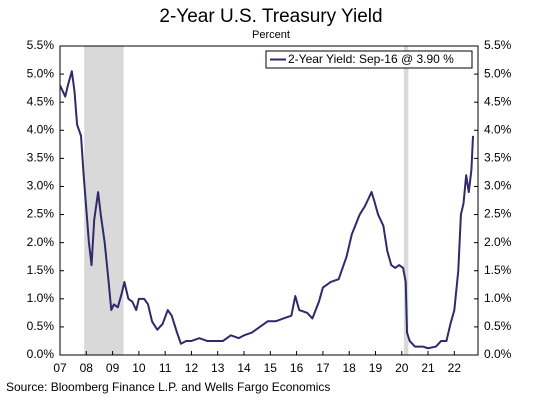  What do you see at coordinates (323, 368) in the screenshot?
I see `x-tick-label: 17` at bounding box center [323, 368].